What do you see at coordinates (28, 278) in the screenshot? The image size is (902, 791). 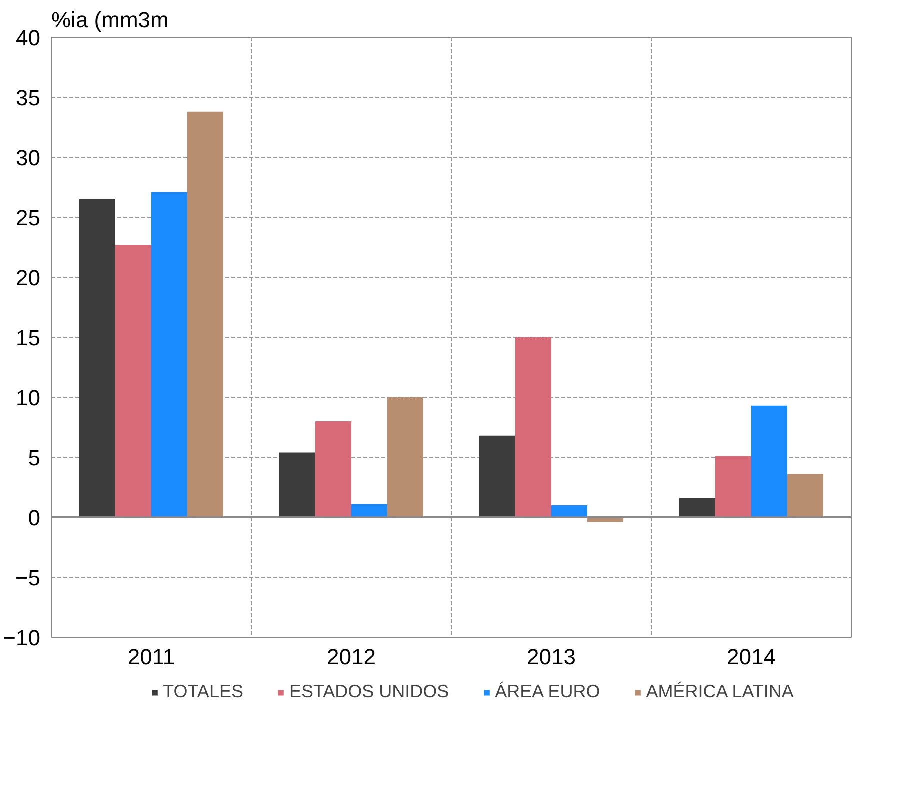 I see `y-tick-label: 20` at bounding box center [28, 278].